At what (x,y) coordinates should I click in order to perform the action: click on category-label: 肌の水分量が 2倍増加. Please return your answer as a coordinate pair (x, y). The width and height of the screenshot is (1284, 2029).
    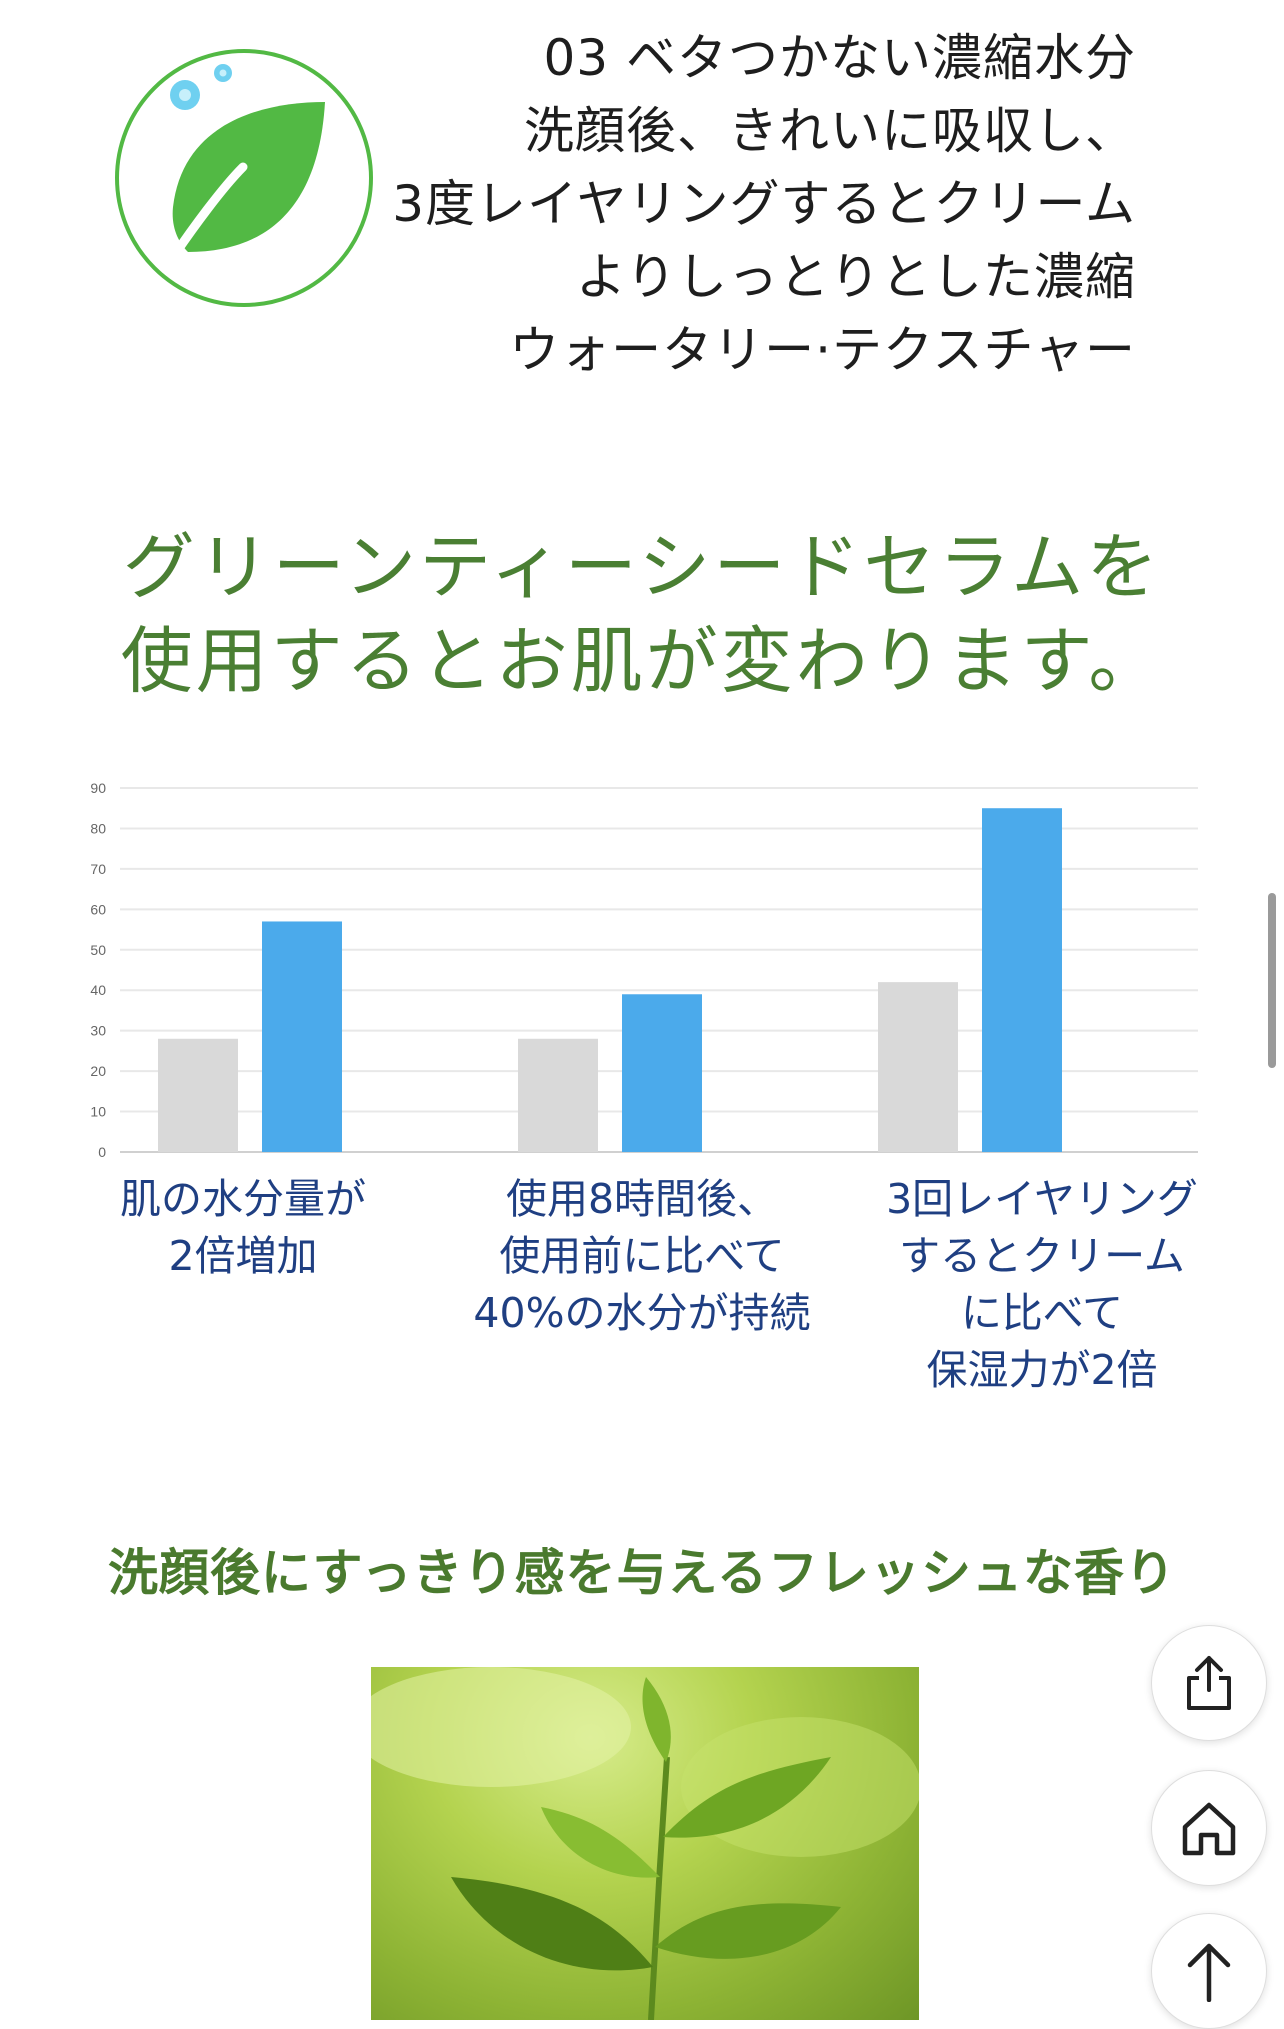
    Looking at the image, I should click on (243, 1228).